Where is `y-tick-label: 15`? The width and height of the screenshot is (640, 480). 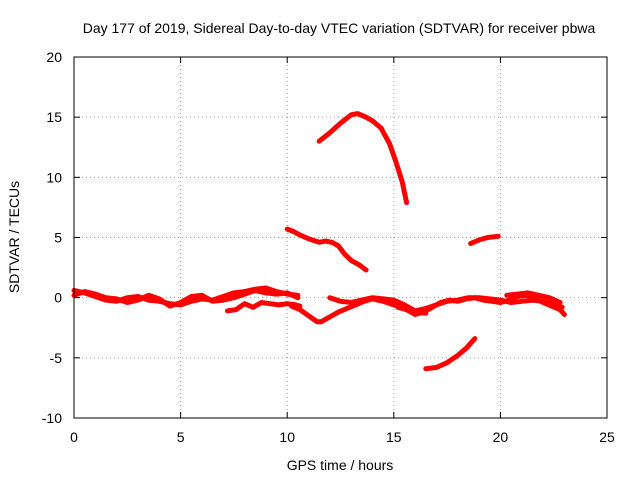
y-tick-label: 15 is located at coordinates (54, 117).